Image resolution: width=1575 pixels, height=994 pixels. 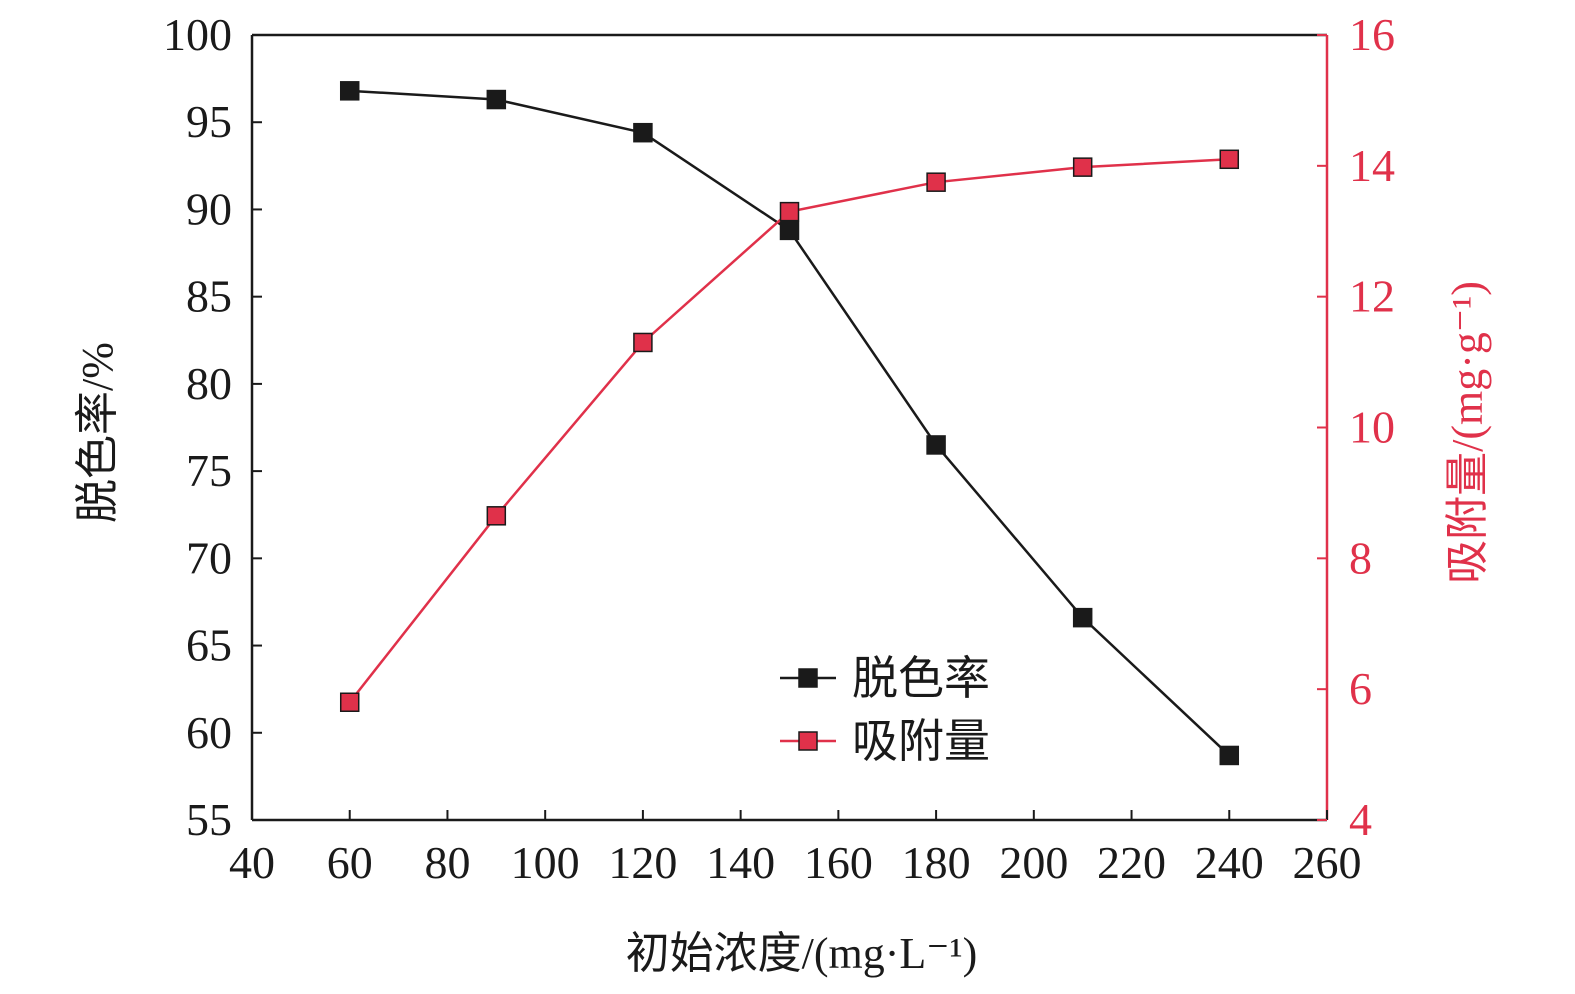 What do you see at coordinates (209, 732) in the screenshot?
I see `left-y-tick-label: 60` at bounding box center [209, 732].